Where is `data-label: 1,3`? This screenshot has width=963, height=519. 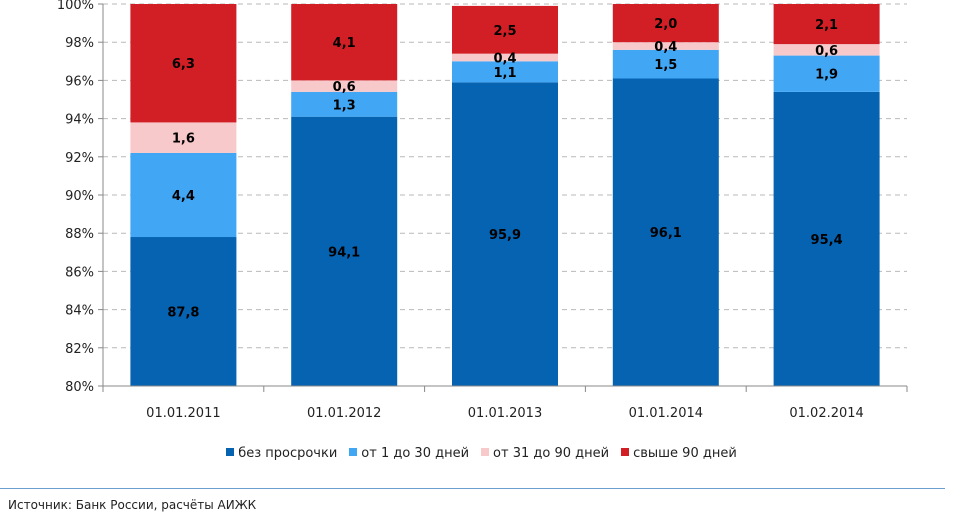
data-label: 1,3 is located at coordinates (344, 105).